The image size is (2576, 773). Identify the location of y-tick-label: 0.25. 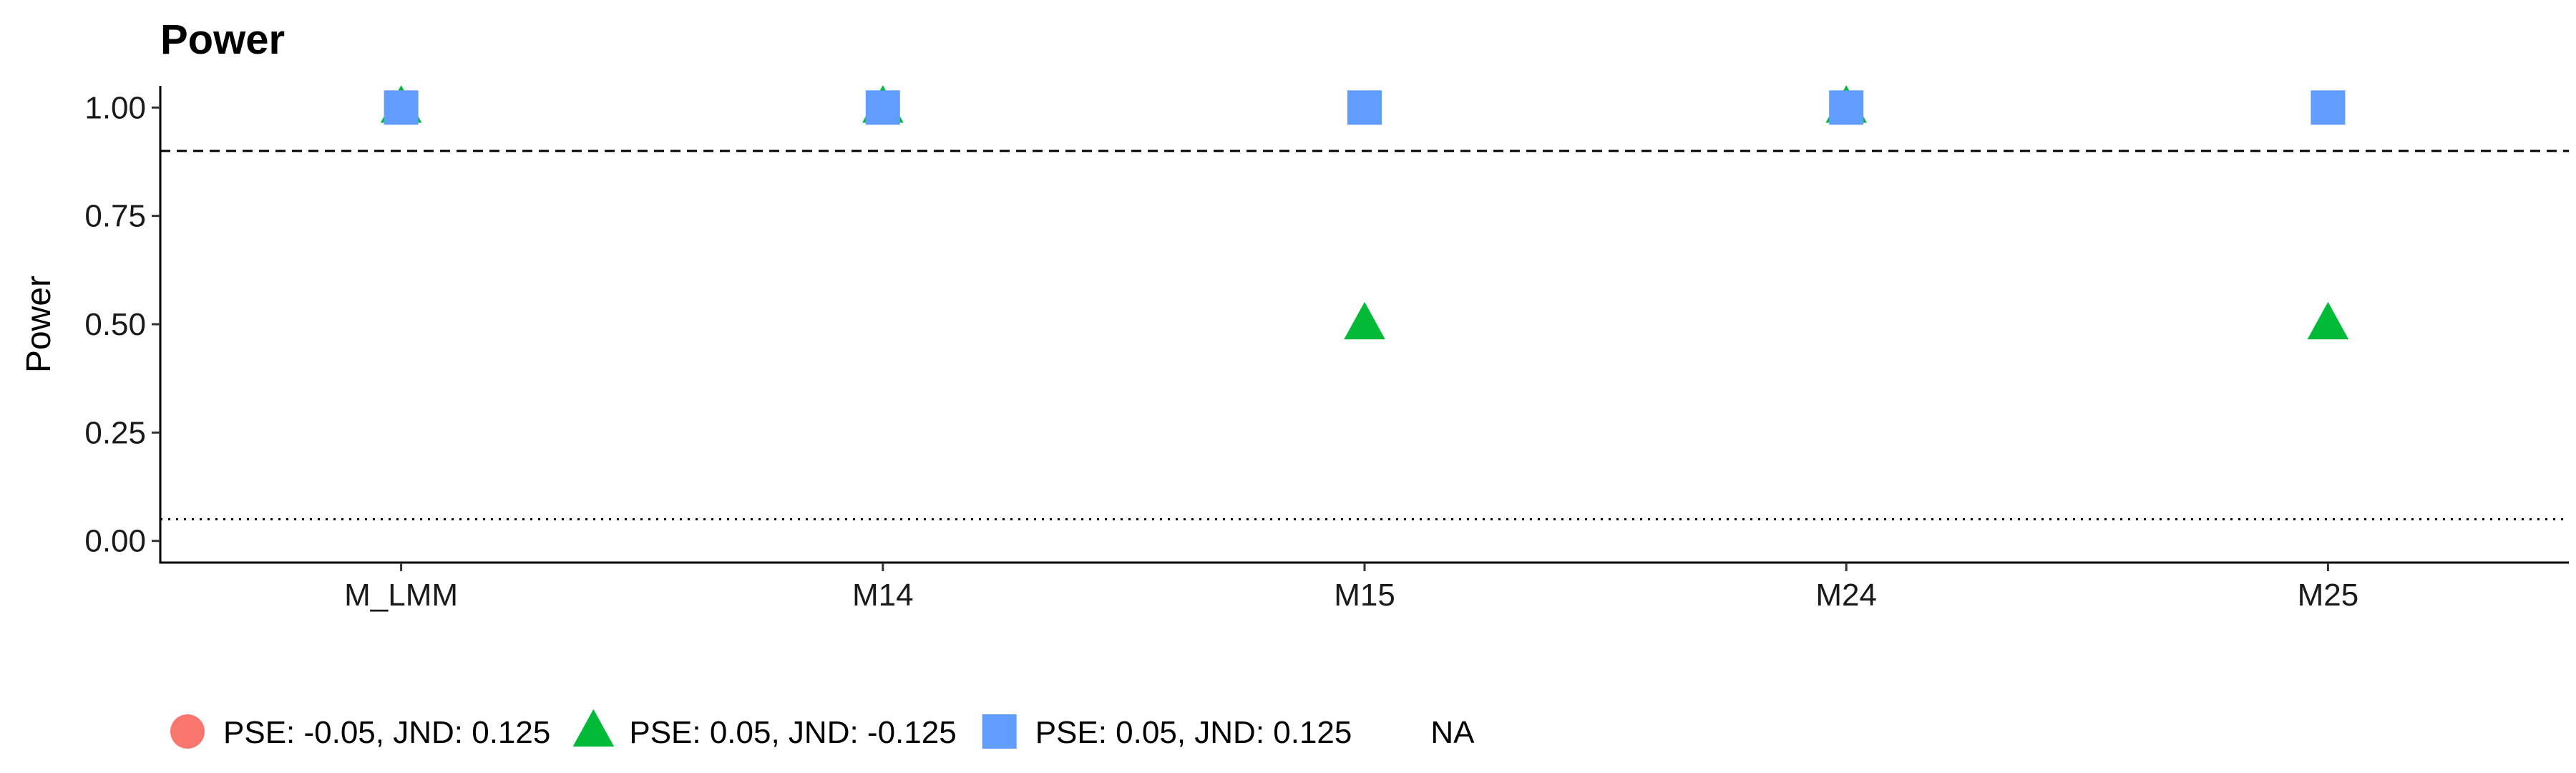
(115, 433).